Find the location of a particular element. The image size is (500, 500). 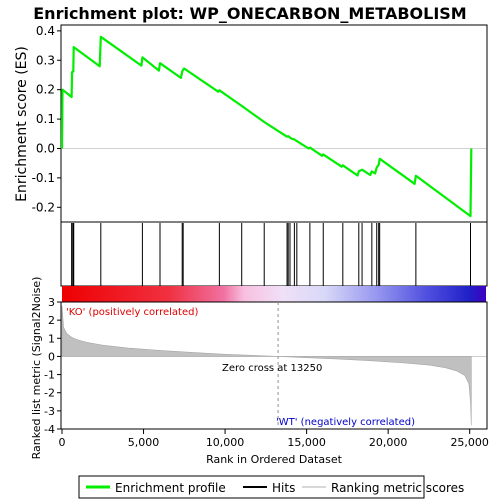

x-tick-label: 15,000 is located at coordinates (306, 442).